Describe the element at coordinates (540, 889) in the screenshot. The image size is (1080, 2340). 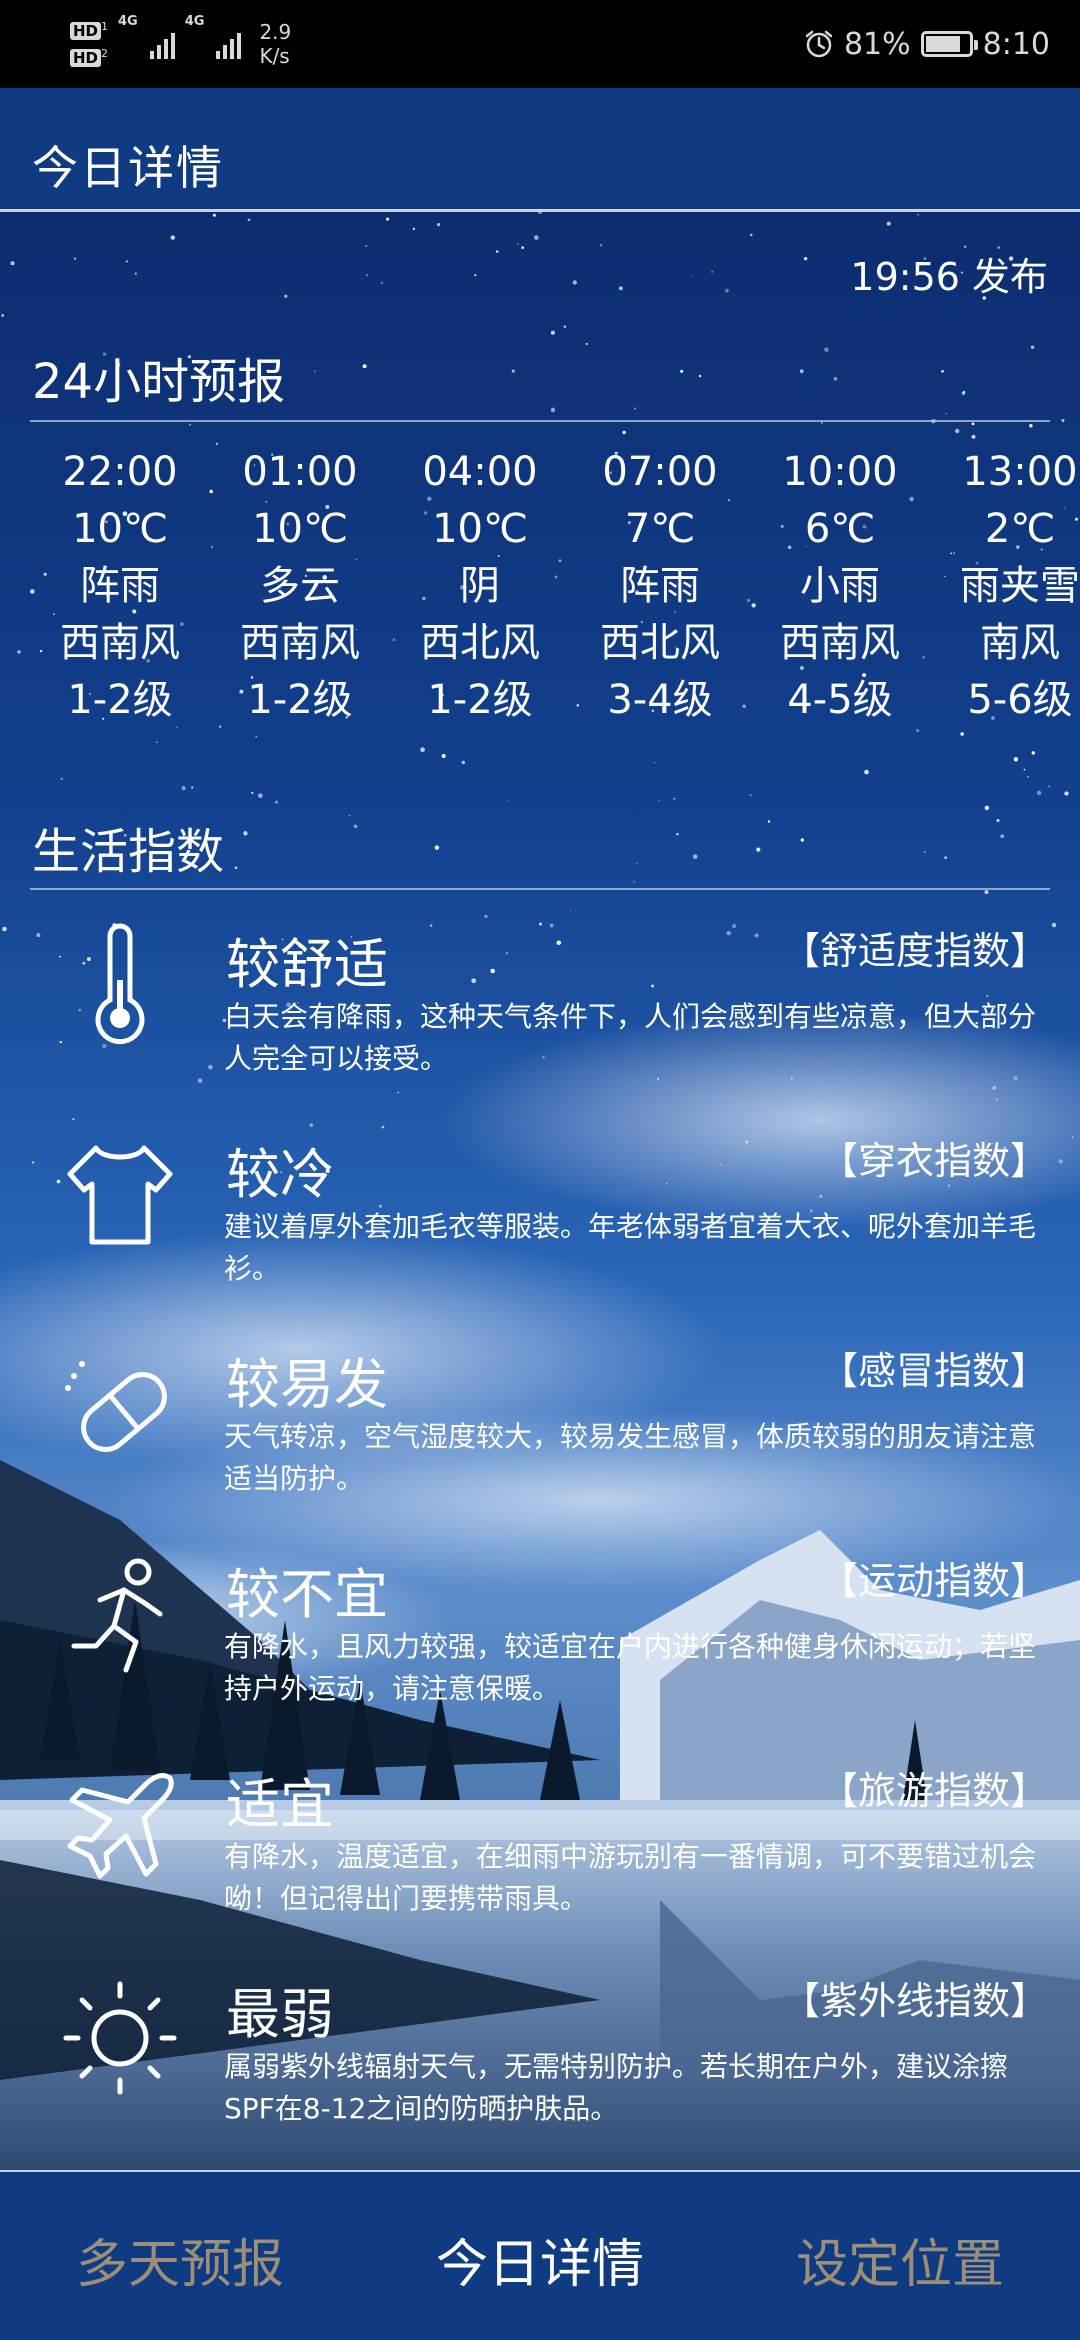
I see `life-index-divider` at that location.